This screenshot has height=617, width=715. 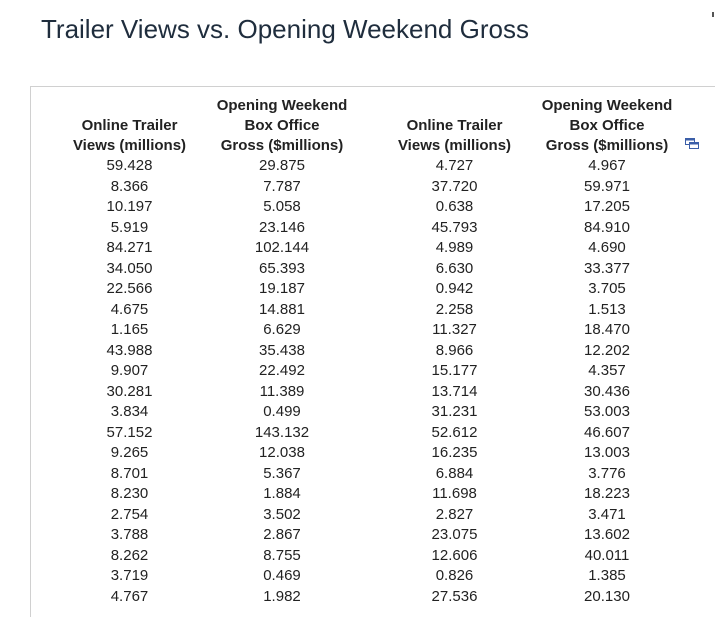 I want to click on table-cell: 1.513, so click(x=607, y=309).